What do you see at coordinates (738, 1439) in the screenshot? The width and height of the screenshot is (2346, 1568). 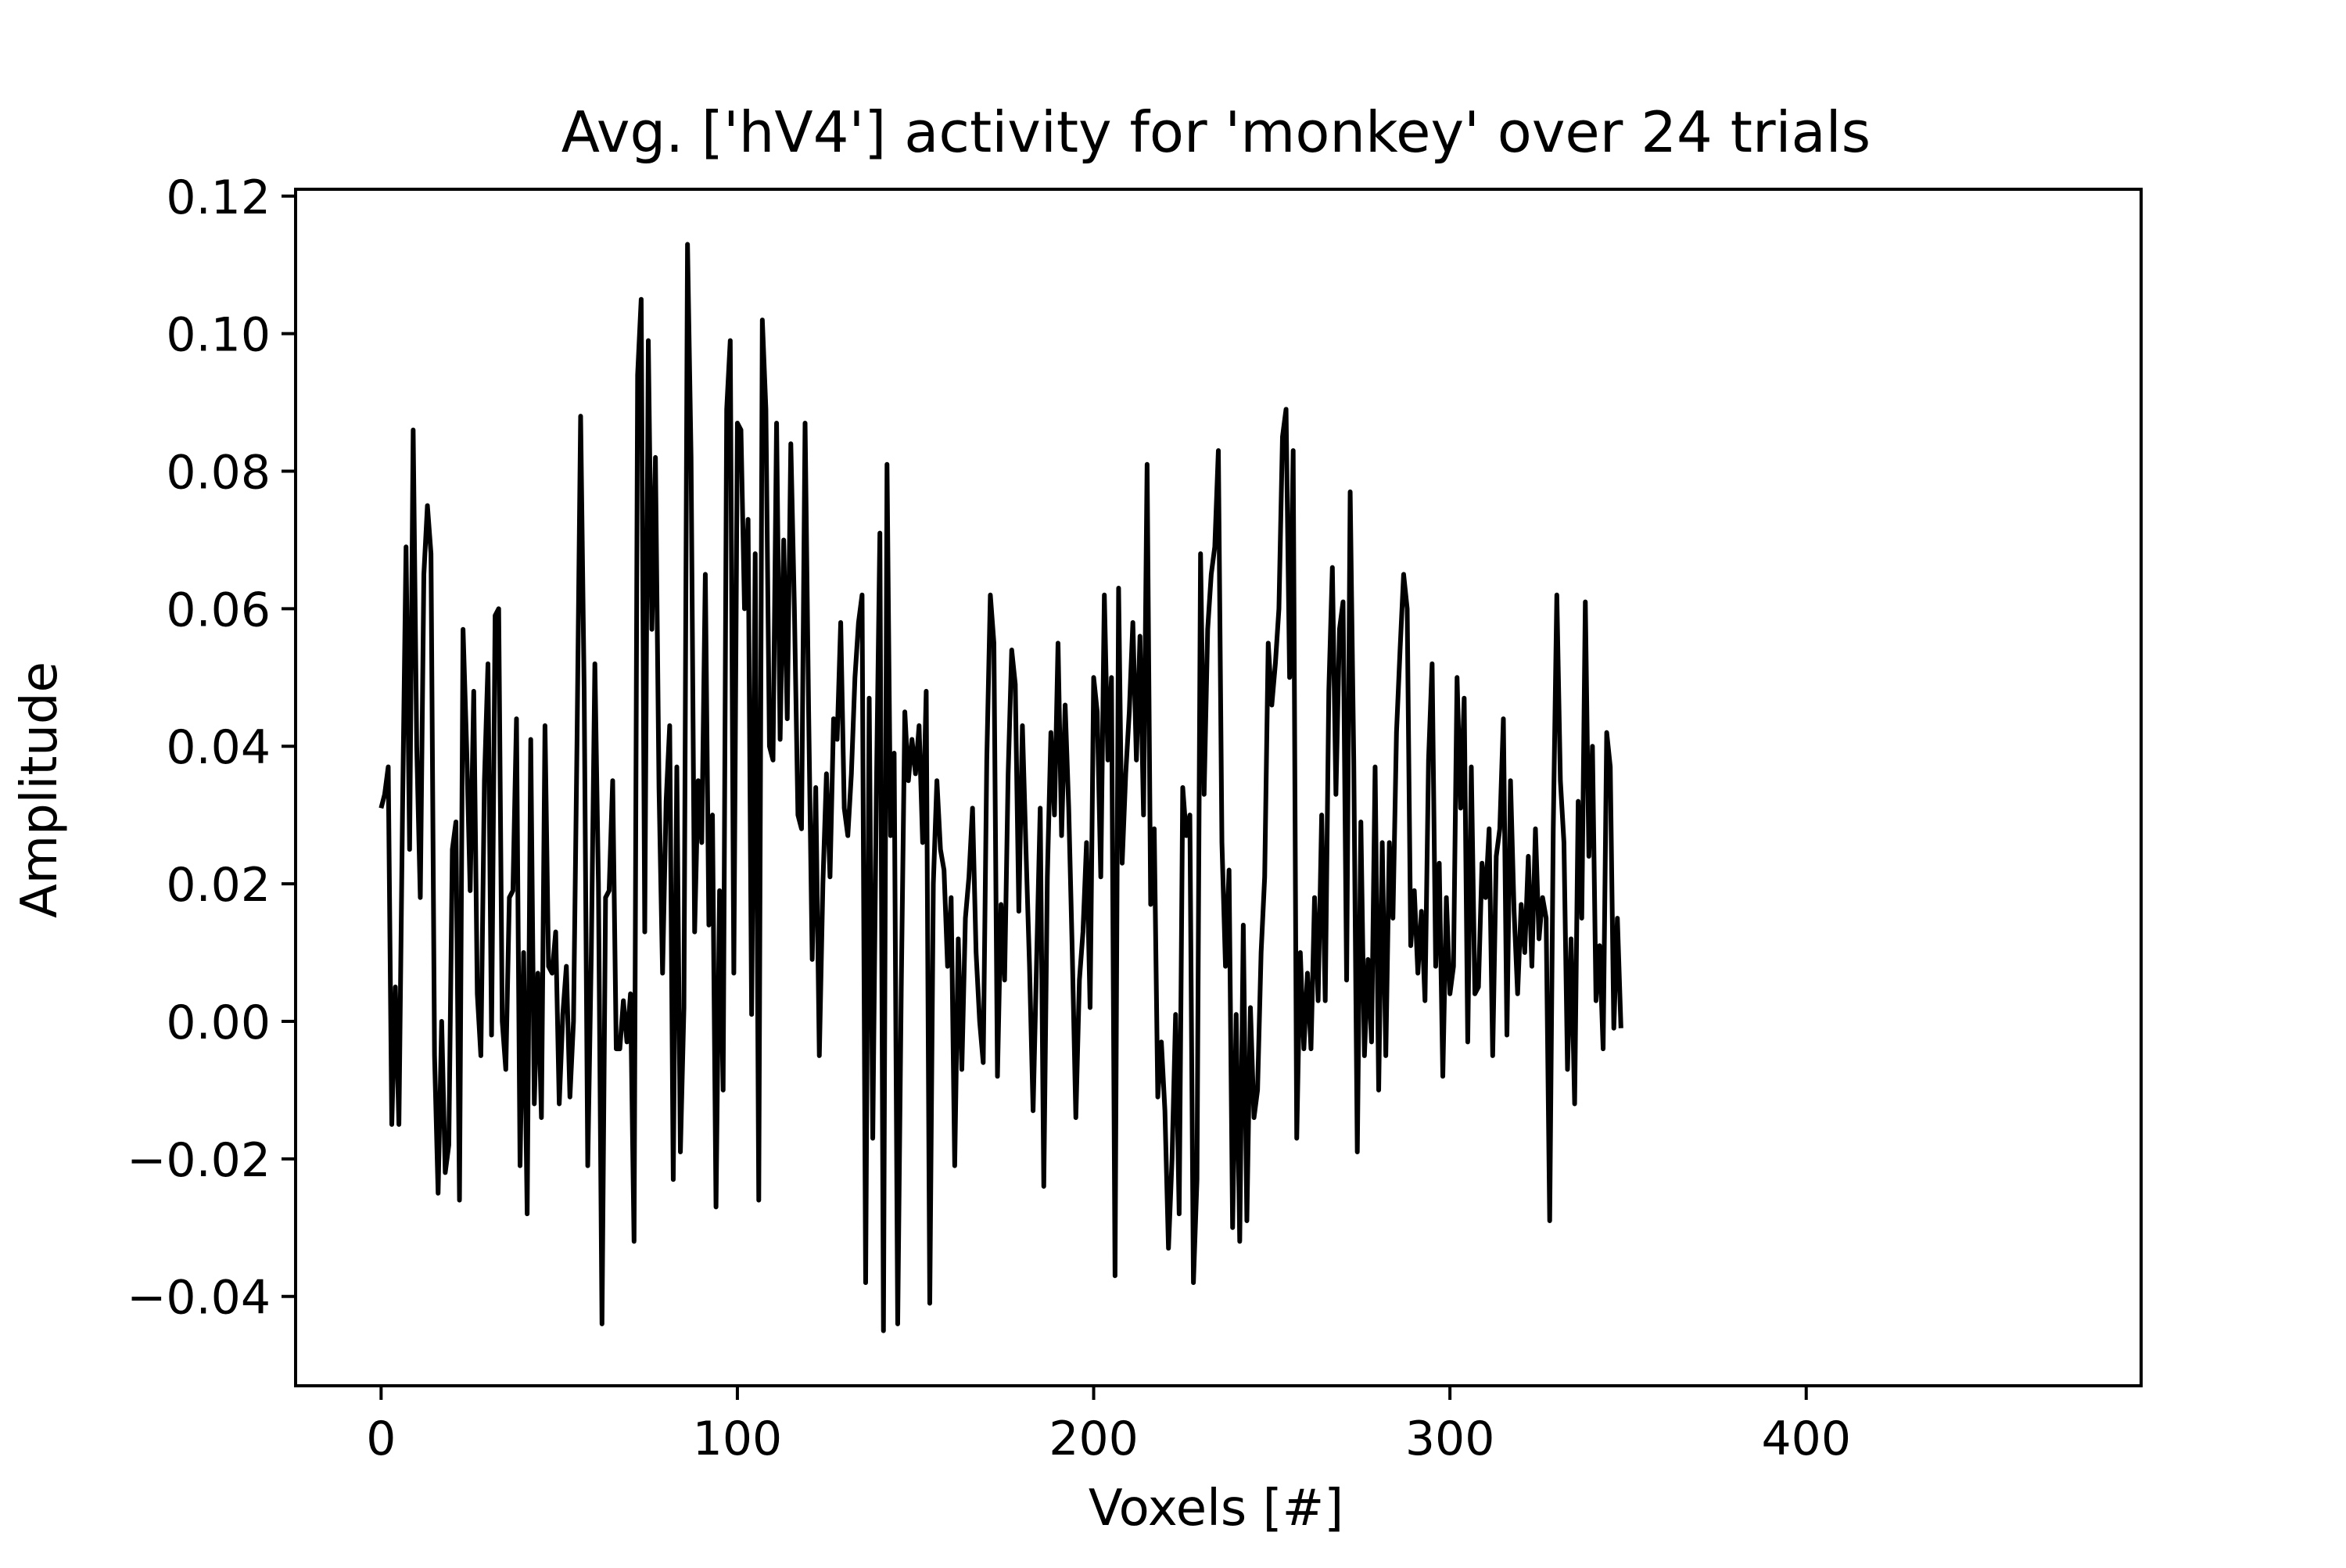 I see `x-tick-label: 100` at bounding box center [738, 1439].